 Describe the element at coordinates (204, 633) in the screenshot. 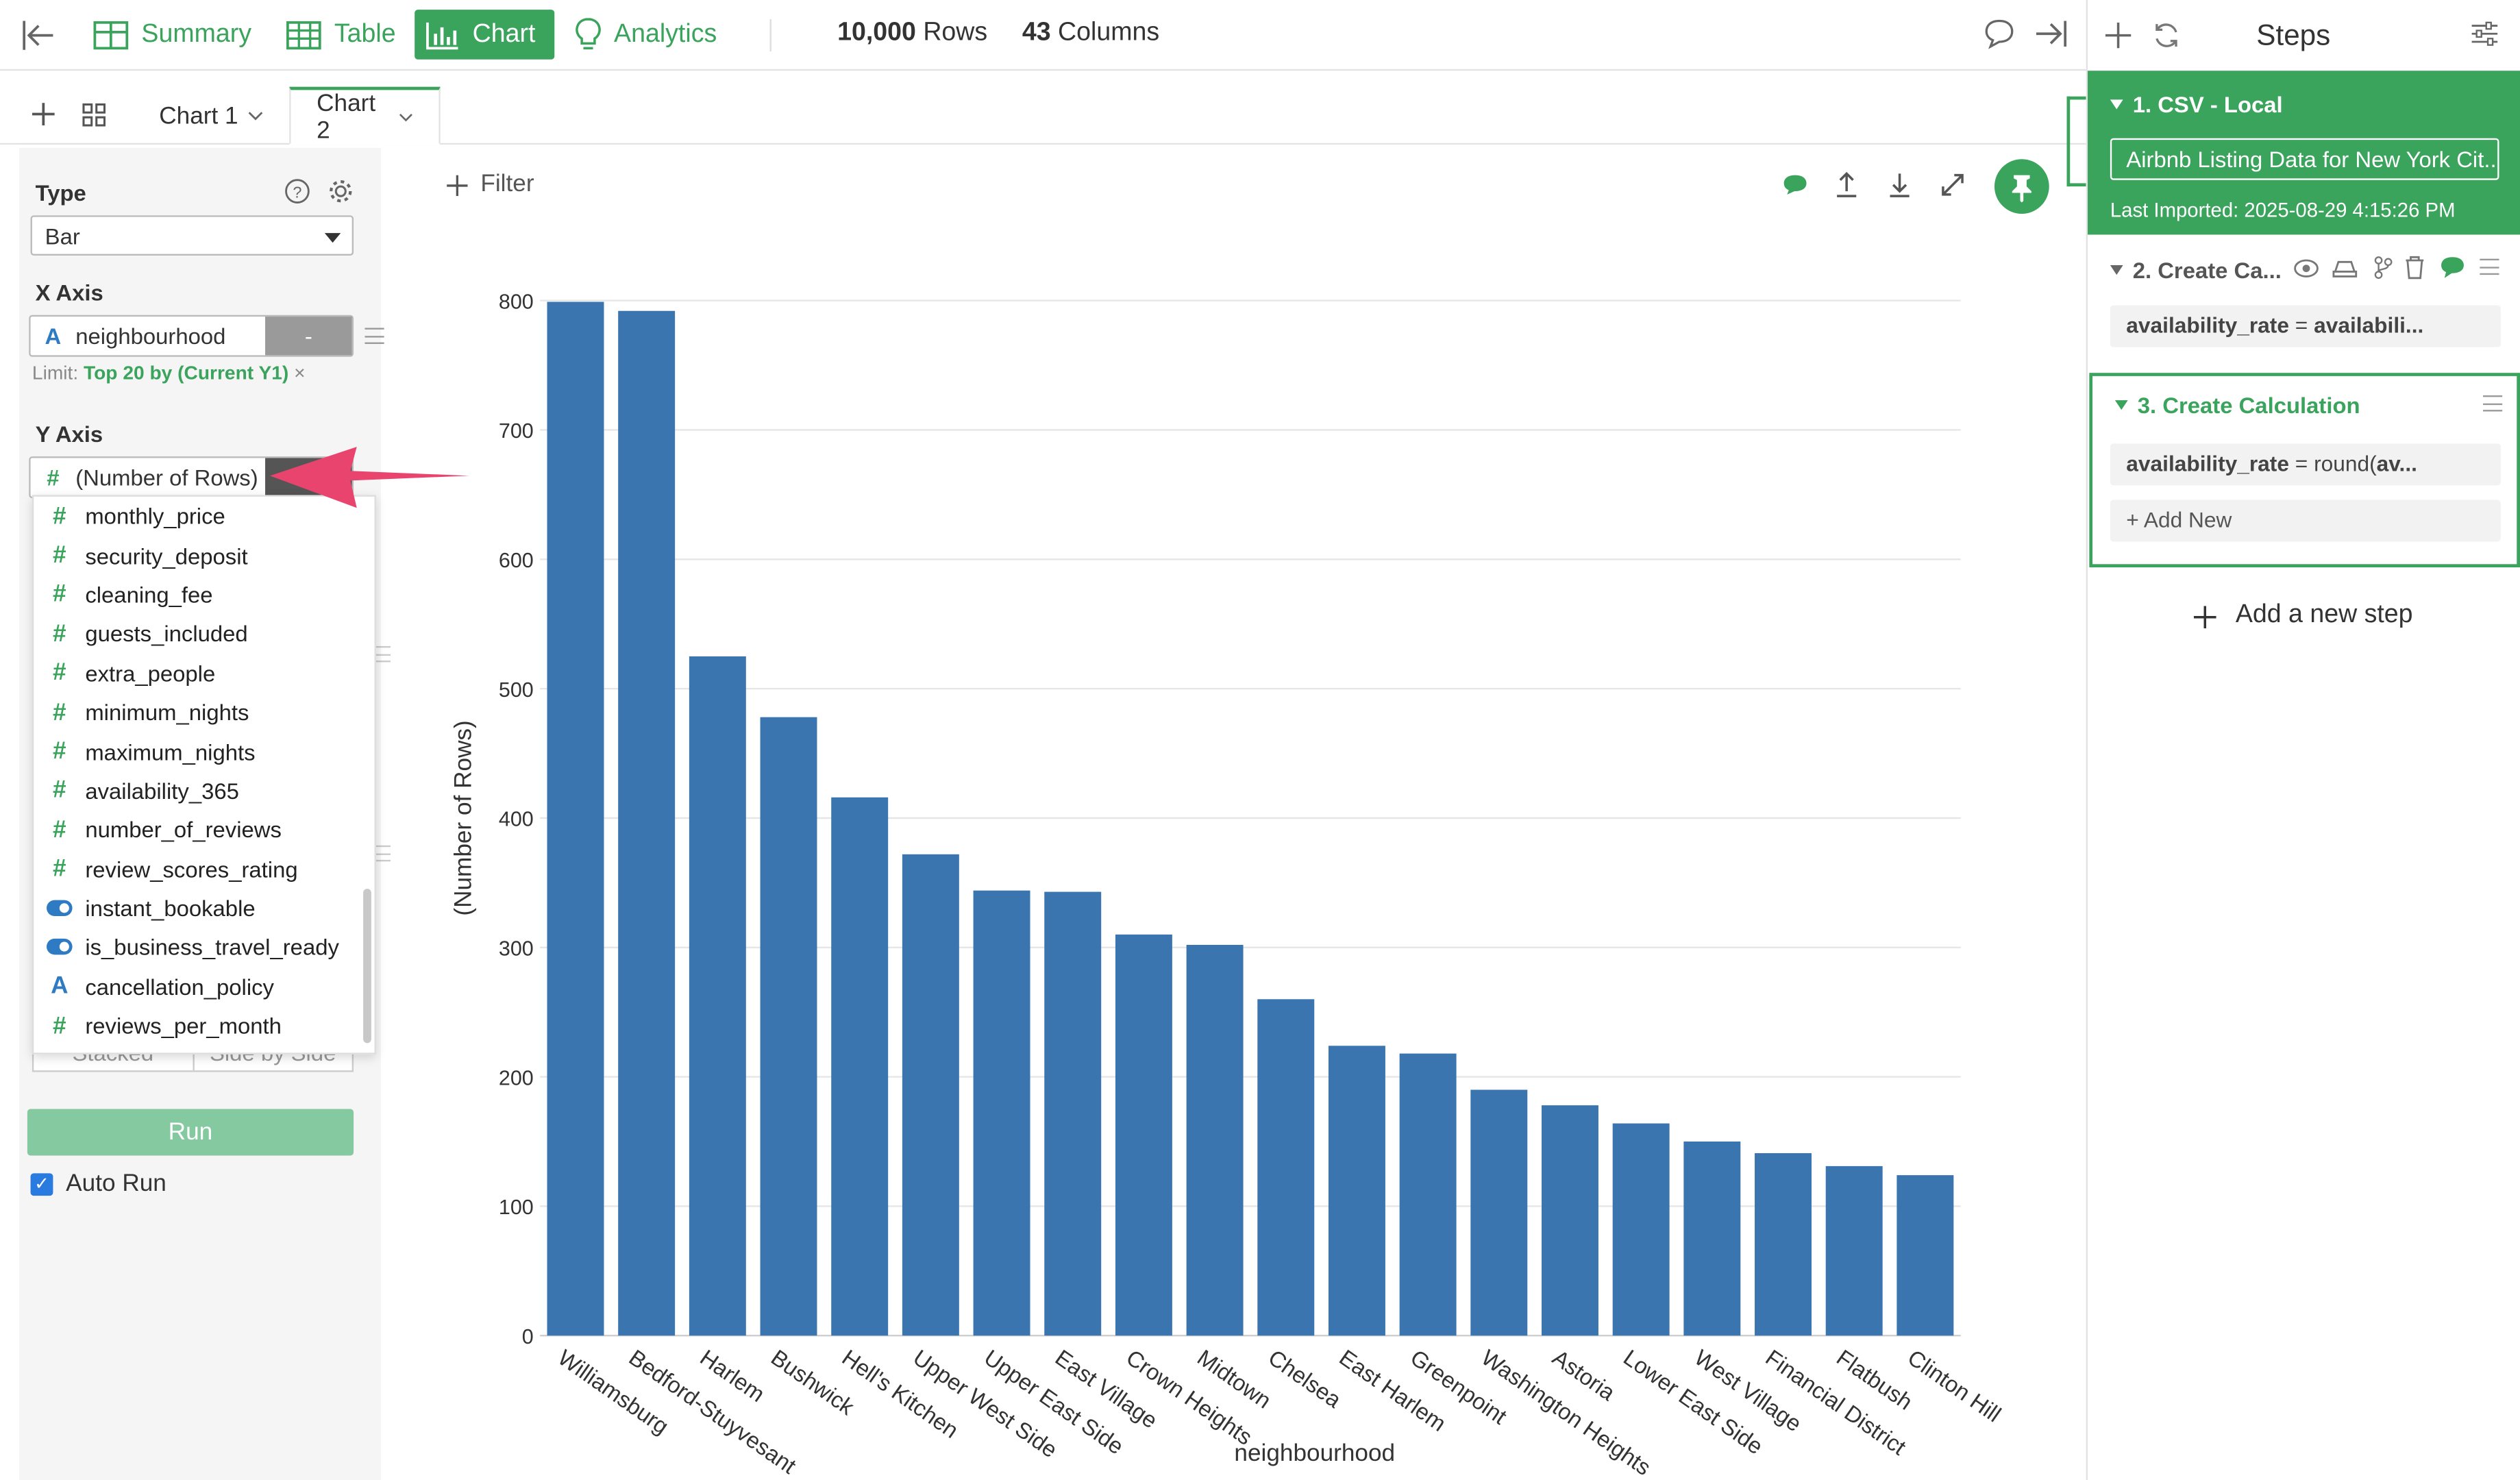

I see `dropdown-item-guests_included: # guests_included` at that location.